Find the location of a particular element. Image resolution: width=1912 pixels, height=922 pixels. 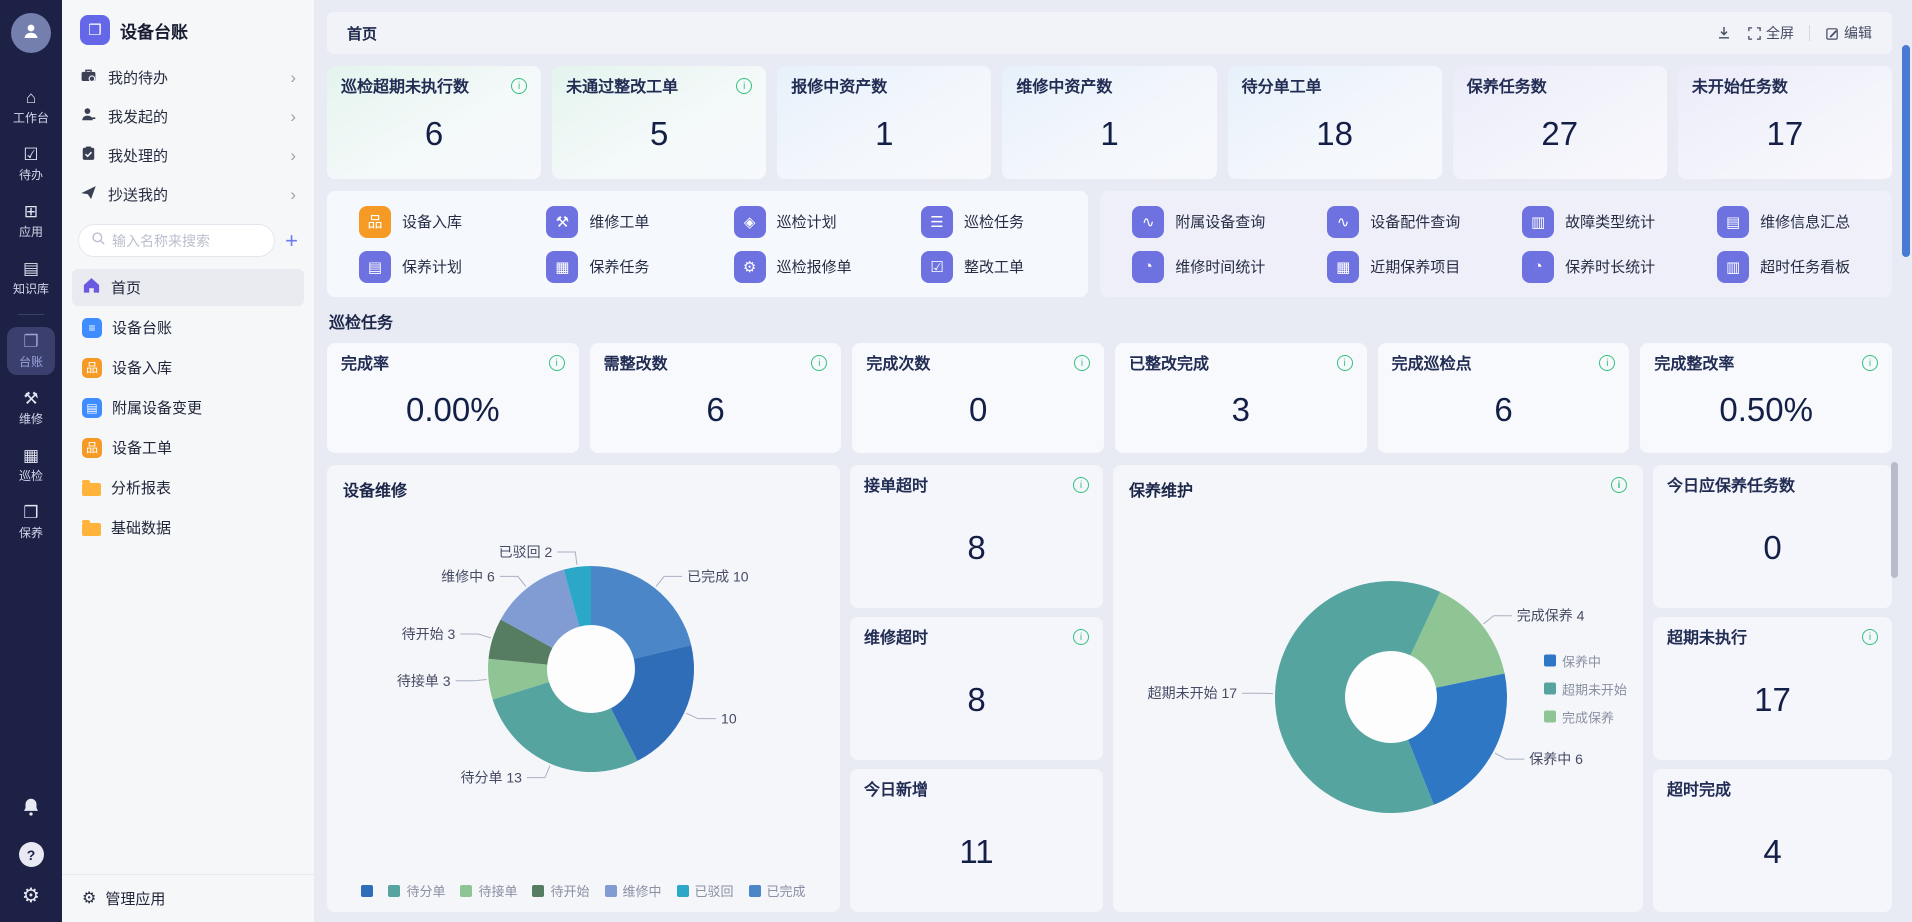

sidebar-group-cc-to-me: 抄送我的 is located at coordinates (188, 194).